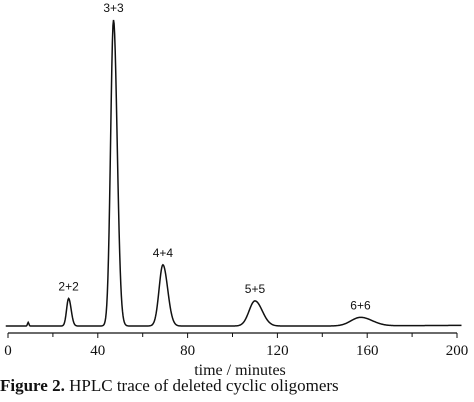  I want to click on peak-label: 6+6, so click(360, 305).